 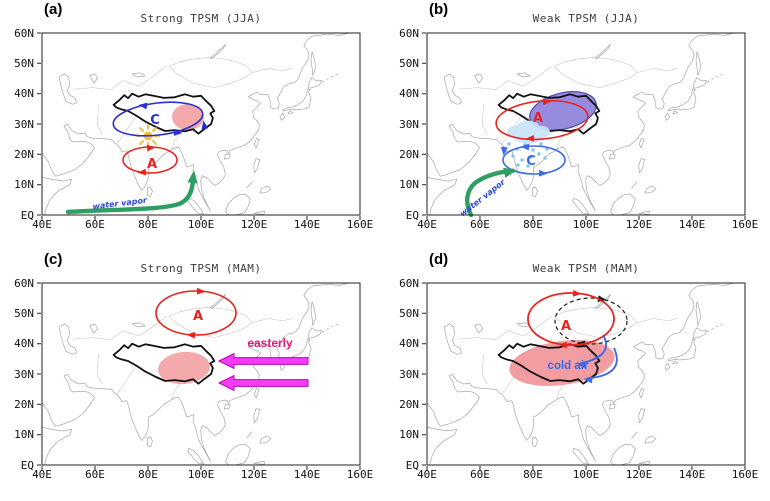 What do you see at coordinates (184, 368) in the screenshot?
I see `warm-shading` at bounding box center [184, 368].